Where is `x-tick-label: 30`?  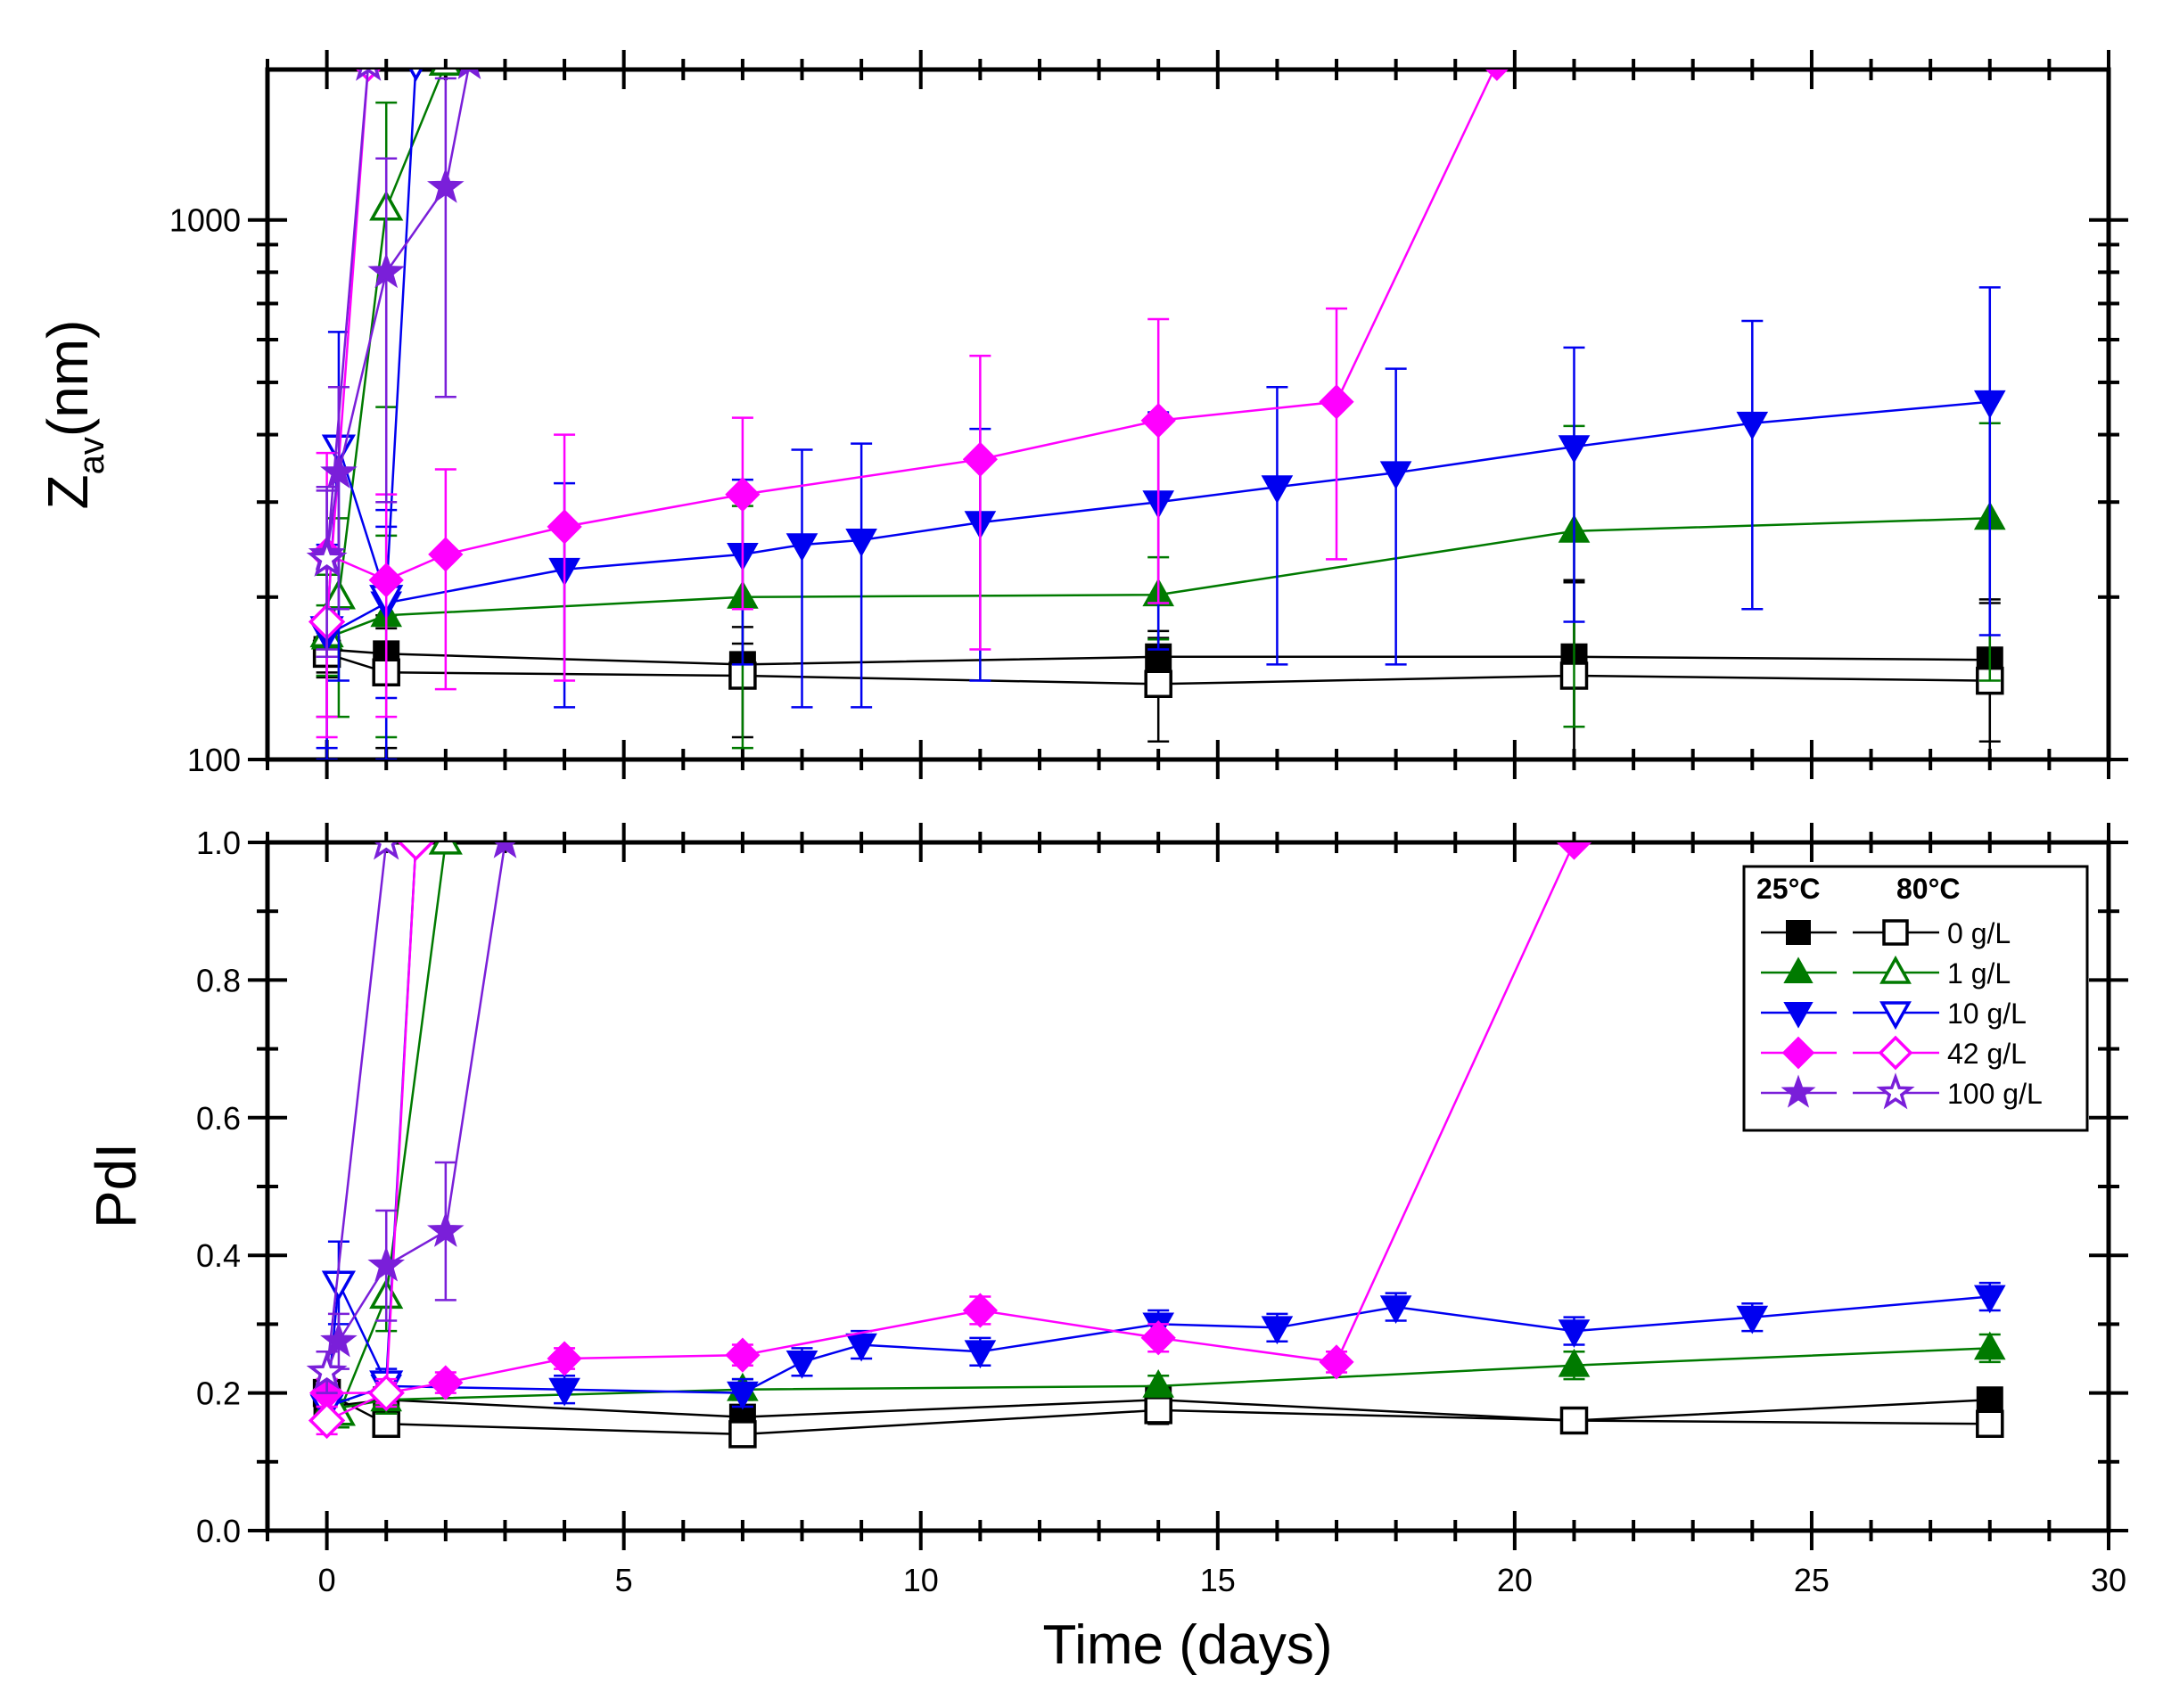 x-tick-label: 30 is located at coordinates (2108, 1580).